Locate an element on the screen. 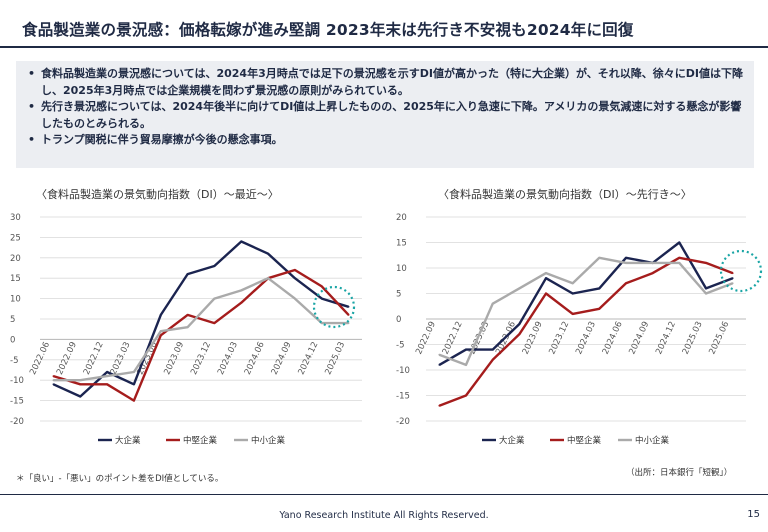 The width and height of the screenshot is (768, 532). y-tick-label: 25 is located at coordinates (15, 238).